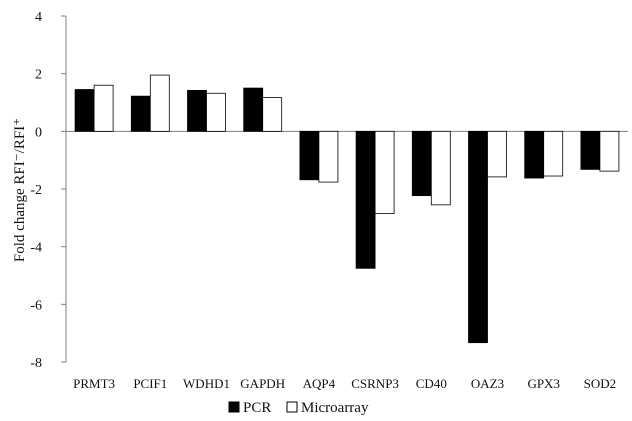  Describe the element at coordinates (440, 168) in the screenshot. I see `bar-microarray-cd40` at that location.